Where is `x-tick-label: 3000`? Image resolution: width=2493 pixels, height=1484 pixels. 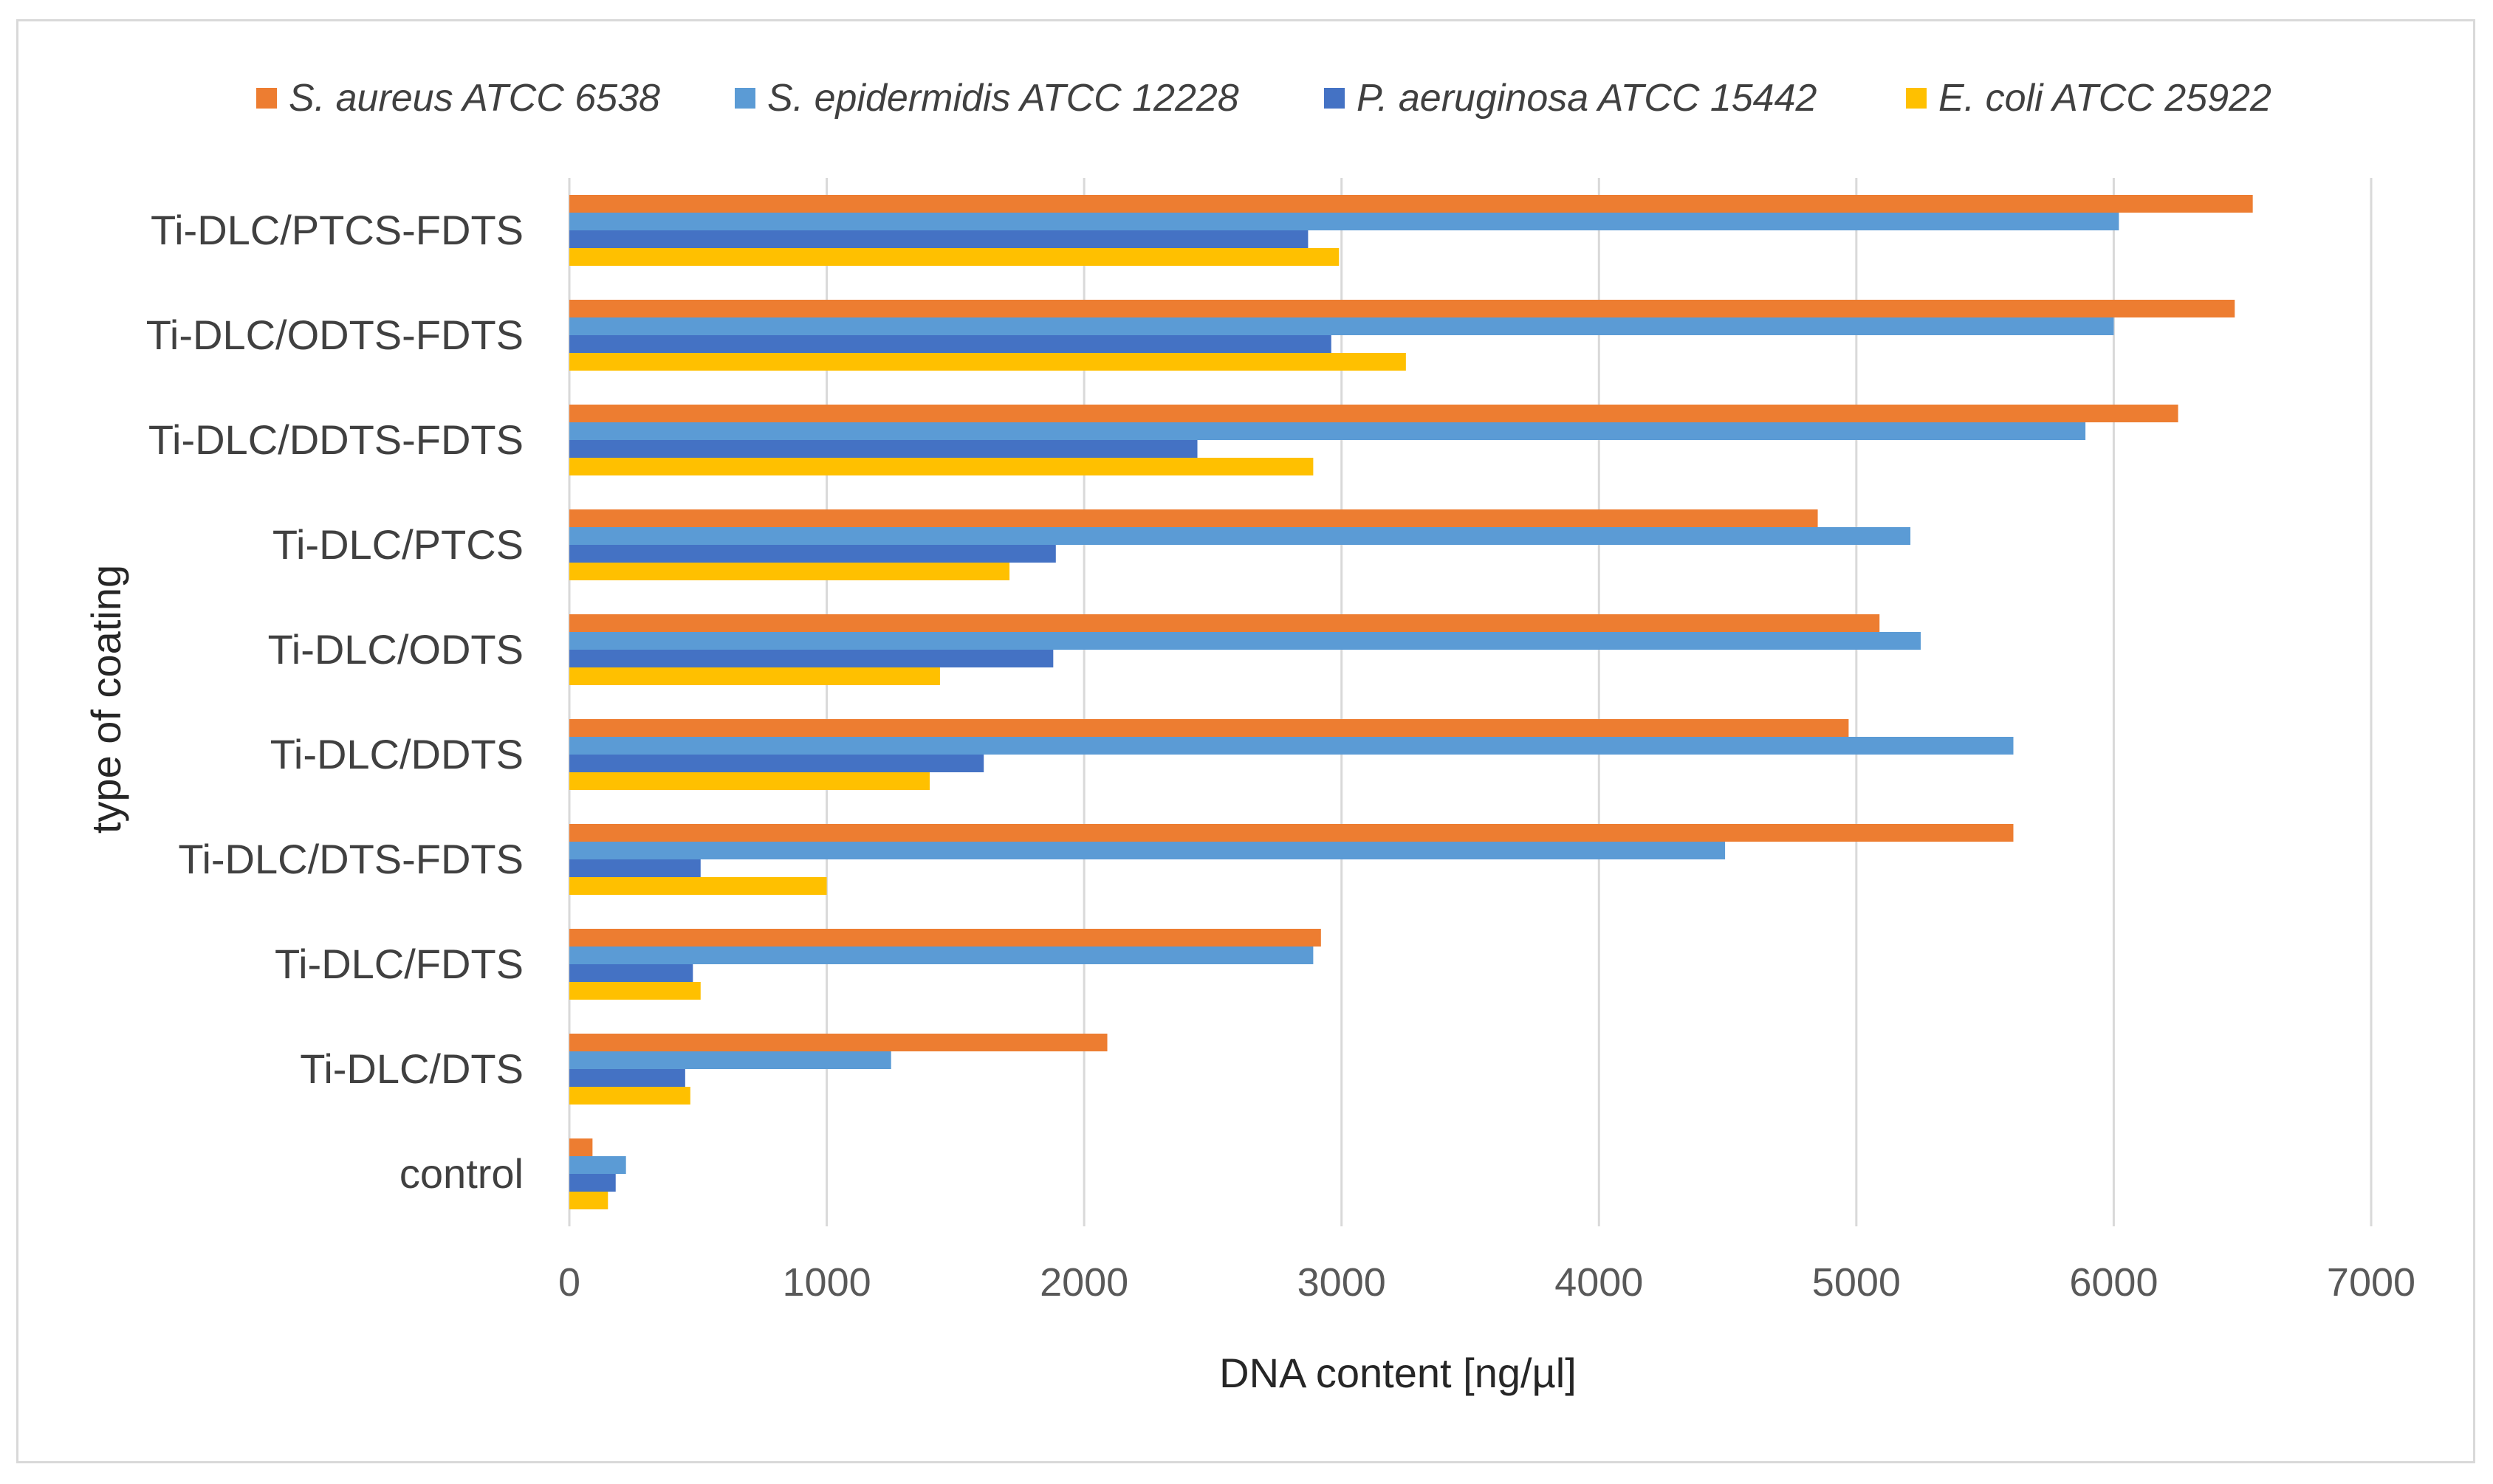 x-tick-label: 3000 is located at coordinates (1341, 1282).